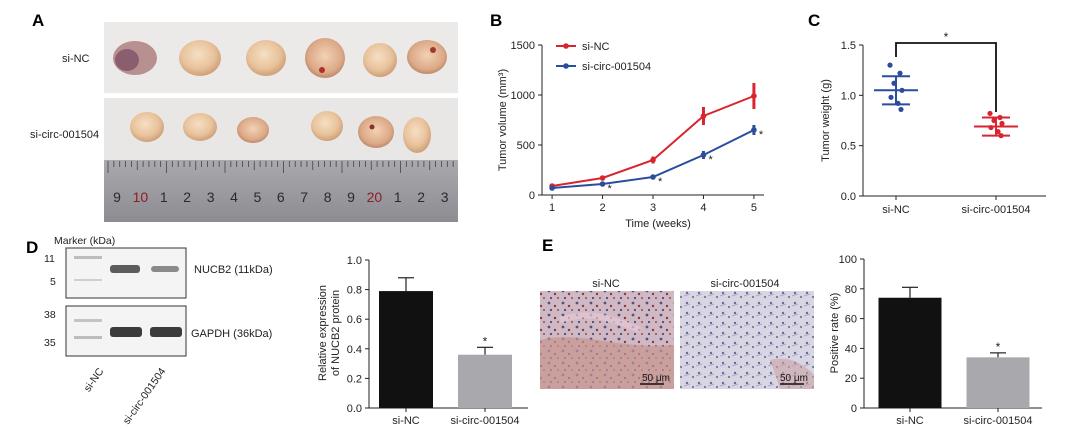 This screenshot has height=434, width=1080. I want to click on x-tick-label: 1, so click(552, 208).